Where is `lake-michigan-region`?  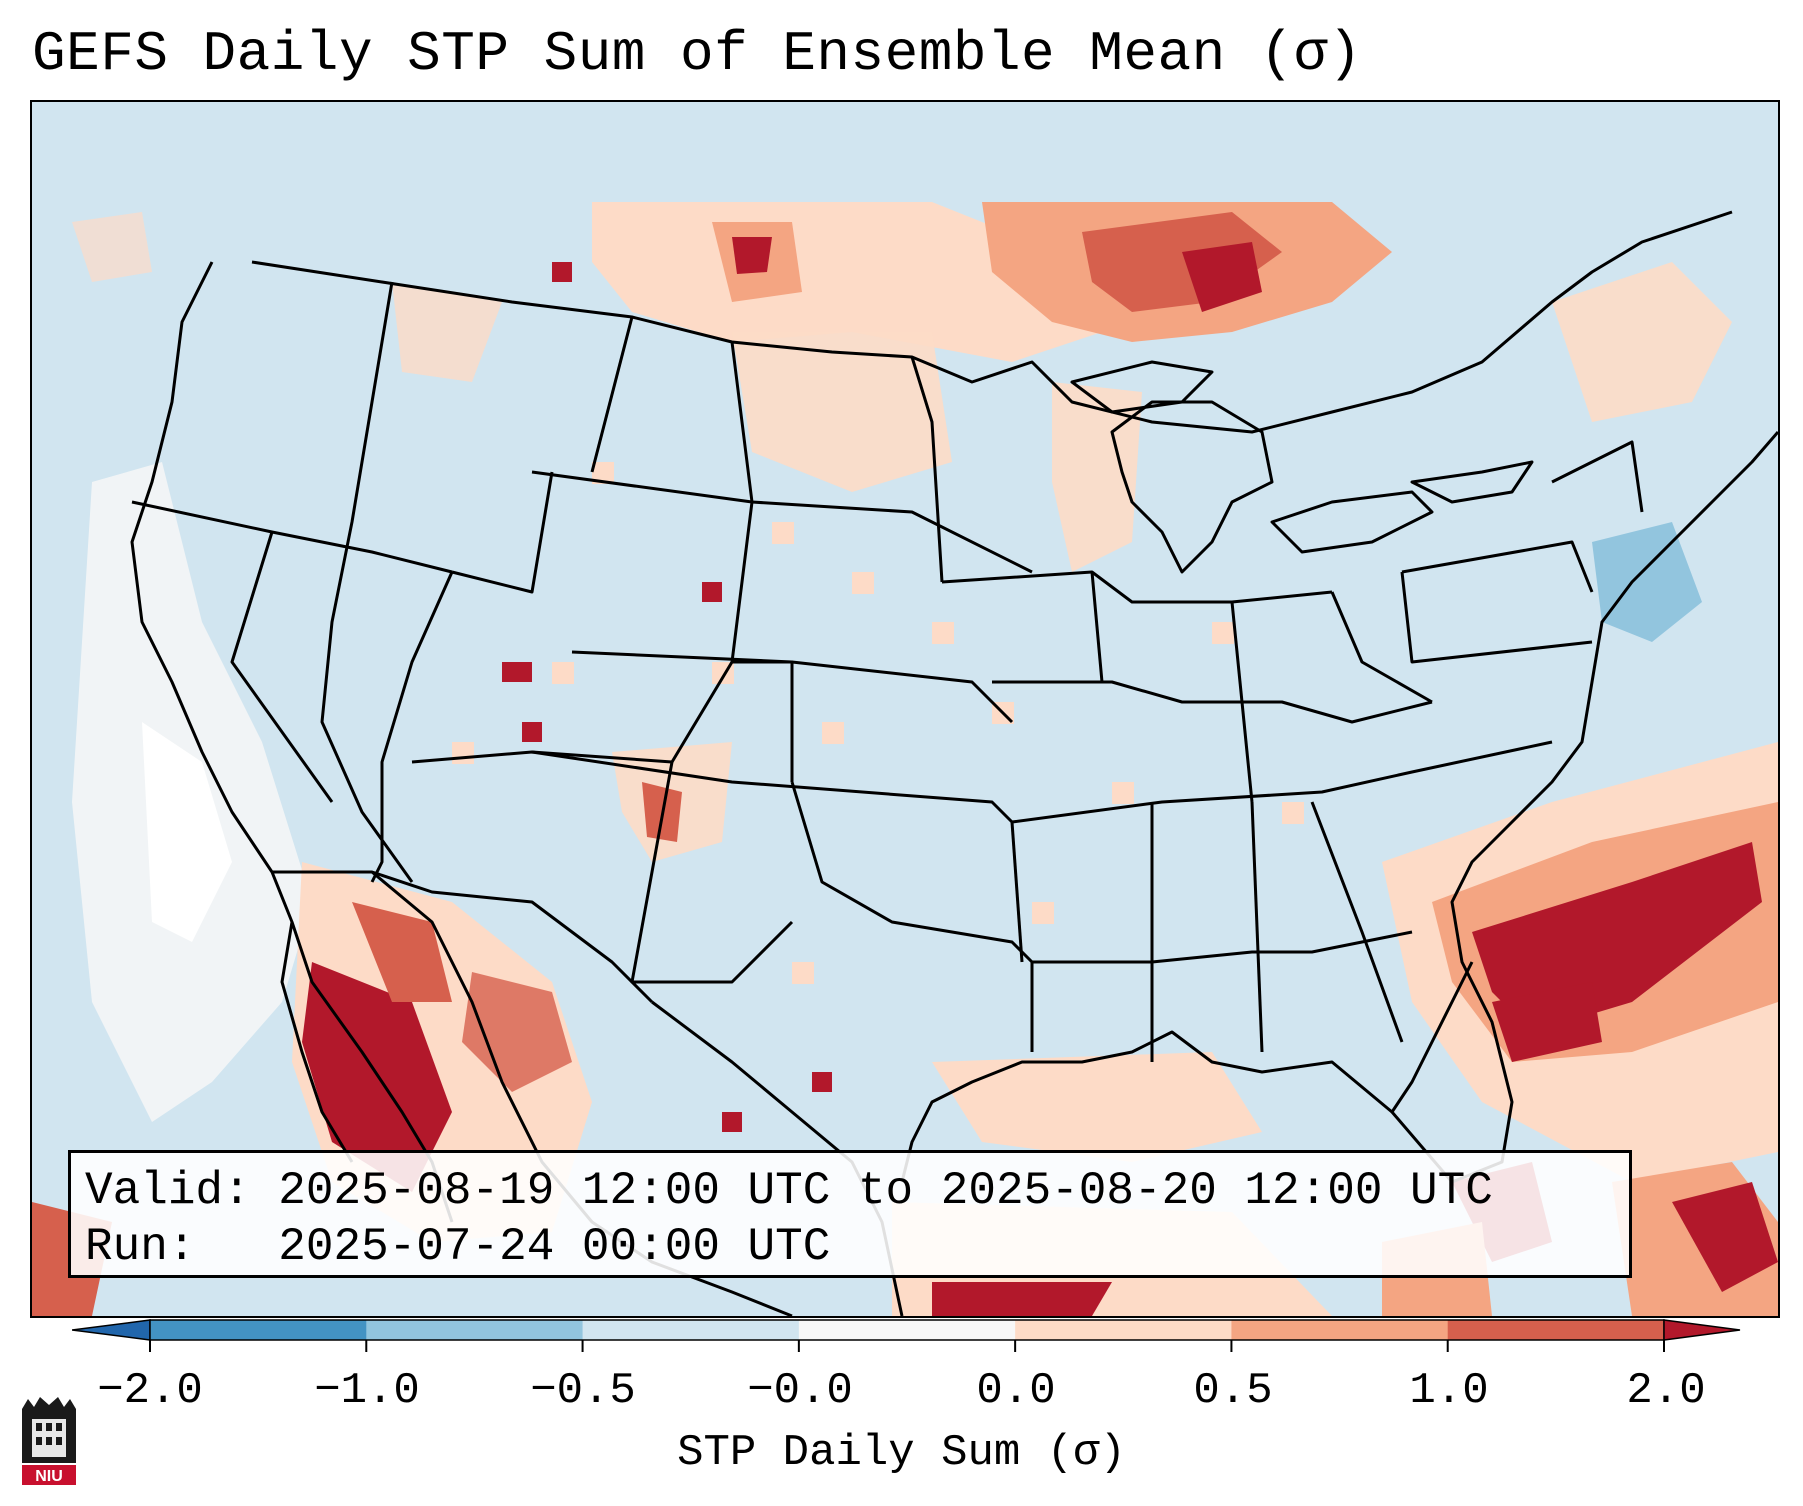 lake-michigan-region is located at coordinates (1192, 487).